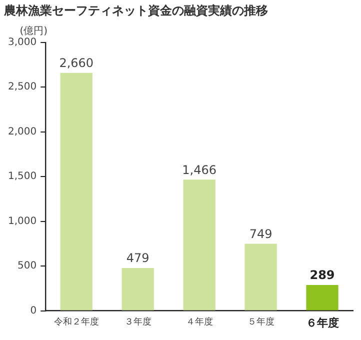 This screenshot has height=340, width=361. Describe the element at coordinates (199, 322) in the screenshot. I see `x-tick-label: ４年度` at that location.